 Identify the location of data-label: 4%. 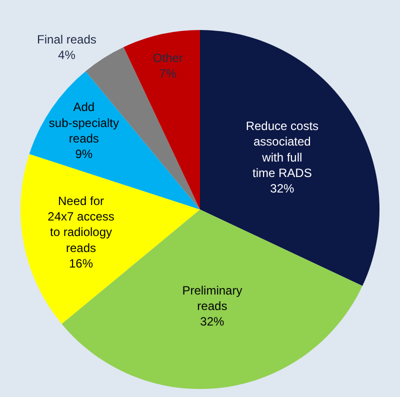
(67, 55).